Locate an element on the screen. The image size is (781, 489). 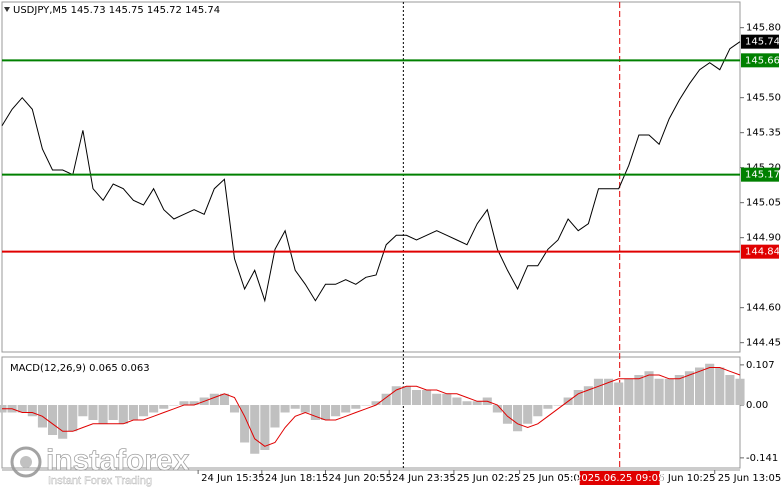
chart-title: USDJPY,M5 145.73 145.75 145.72 145.74 is located at coordinates (116, 10).